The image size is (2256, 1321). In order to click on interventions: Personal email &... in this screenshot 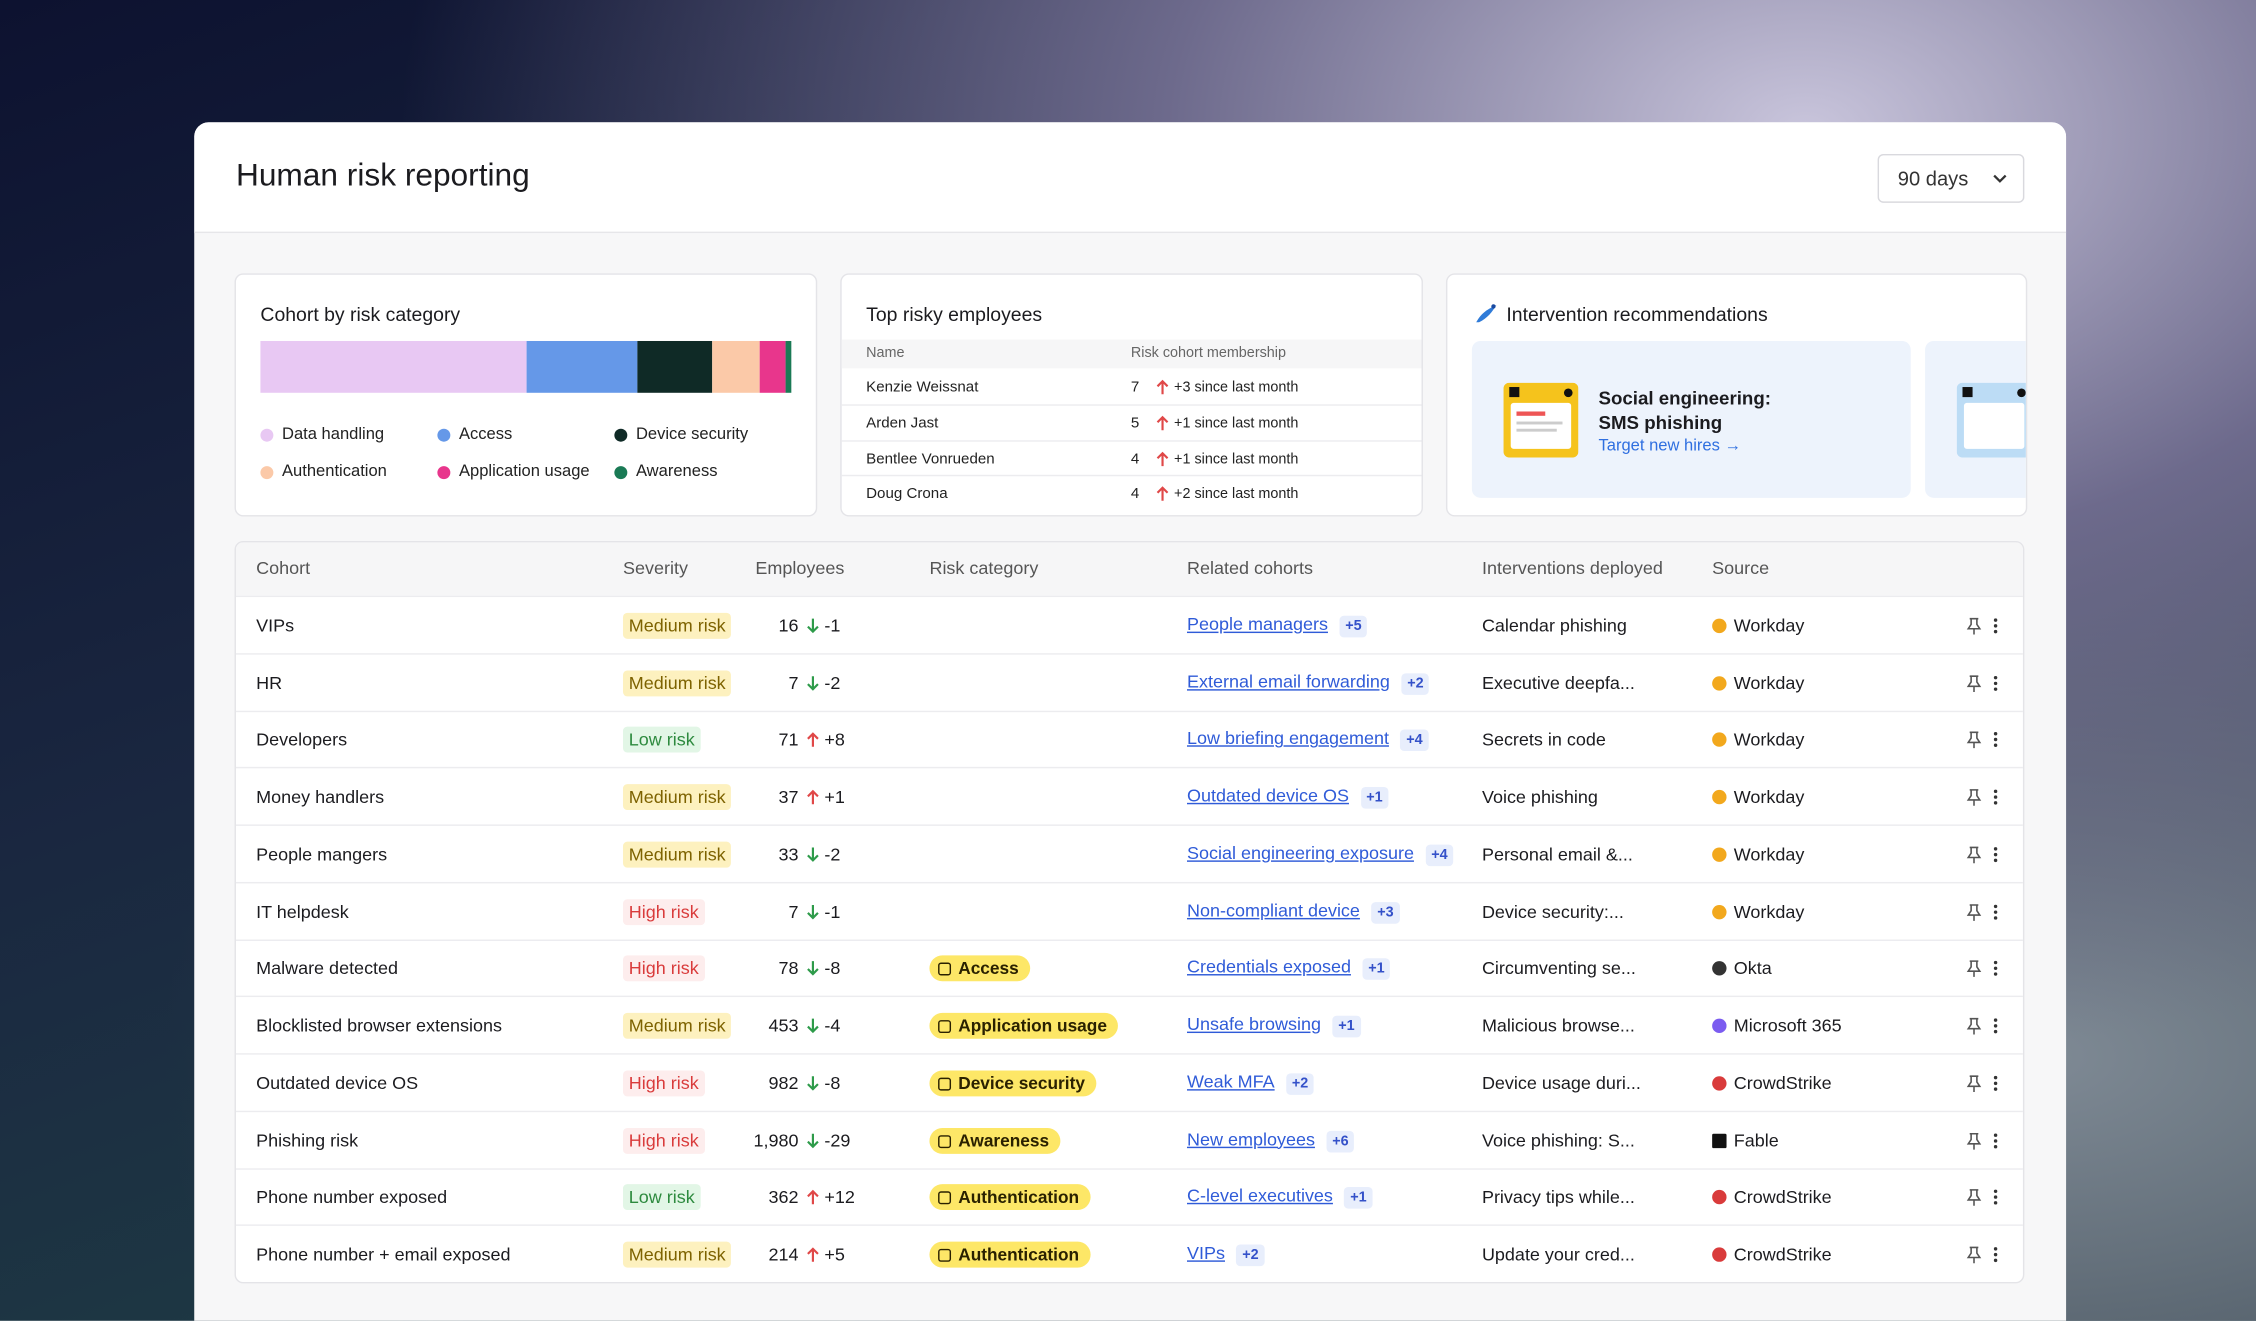, I will do `click(1557, 854)`.